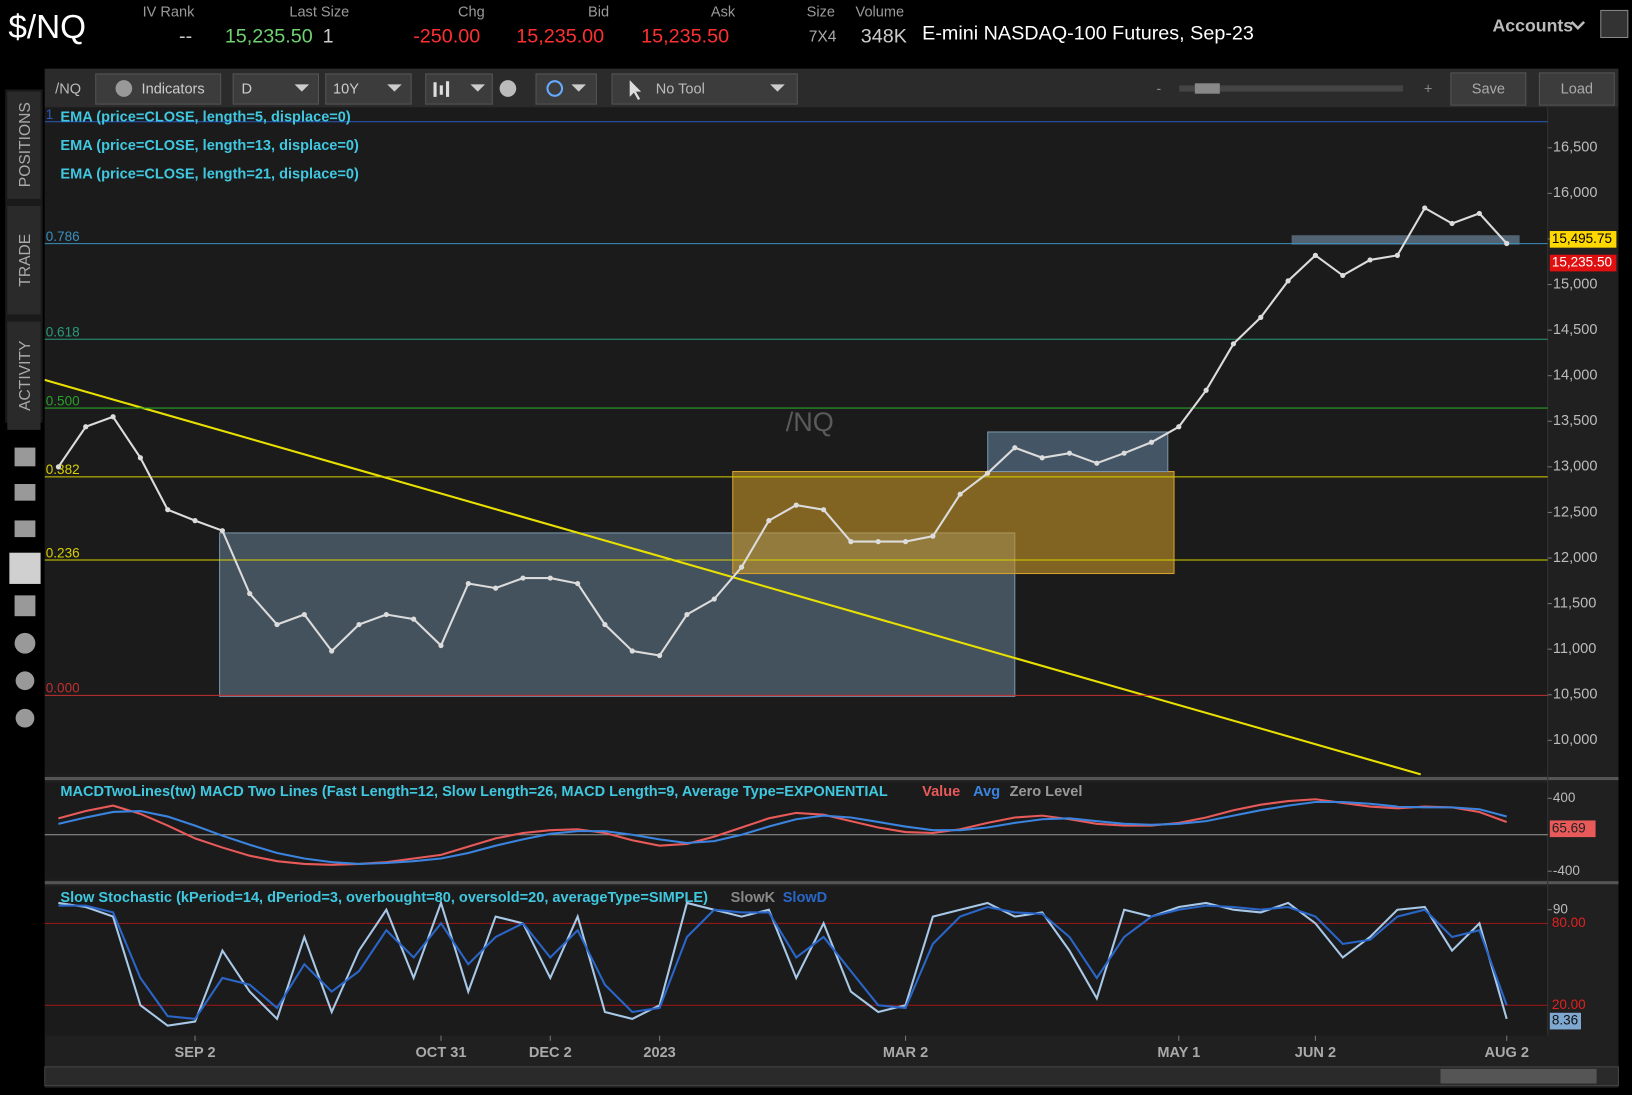 The width and height of the screenshot is (1632, 1095). What do you see at coordinates (269, 37) in the screenshot?
I see `field-value: 15,235.50` at bounding box center [269, 37].